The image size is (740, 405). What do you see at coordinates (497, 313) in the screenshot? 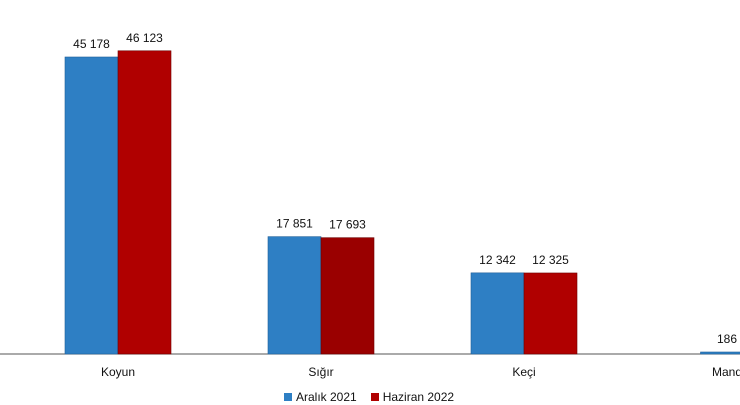
I see `bar-keçi-series-1` at bounding box center [497, 313].